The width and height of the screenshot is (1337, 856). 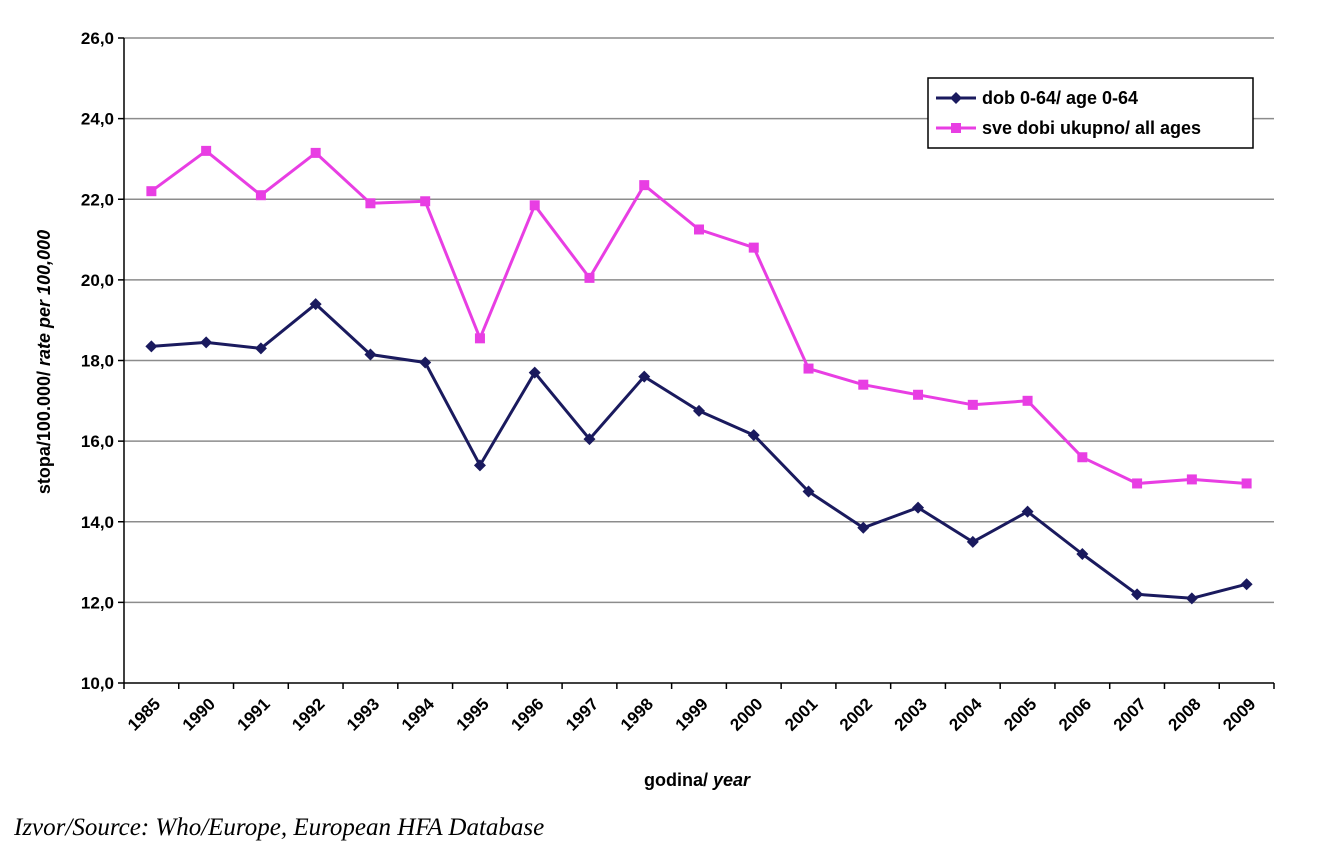 I want to click on y-tick-label: 26,0, so click(x=97, y=38).